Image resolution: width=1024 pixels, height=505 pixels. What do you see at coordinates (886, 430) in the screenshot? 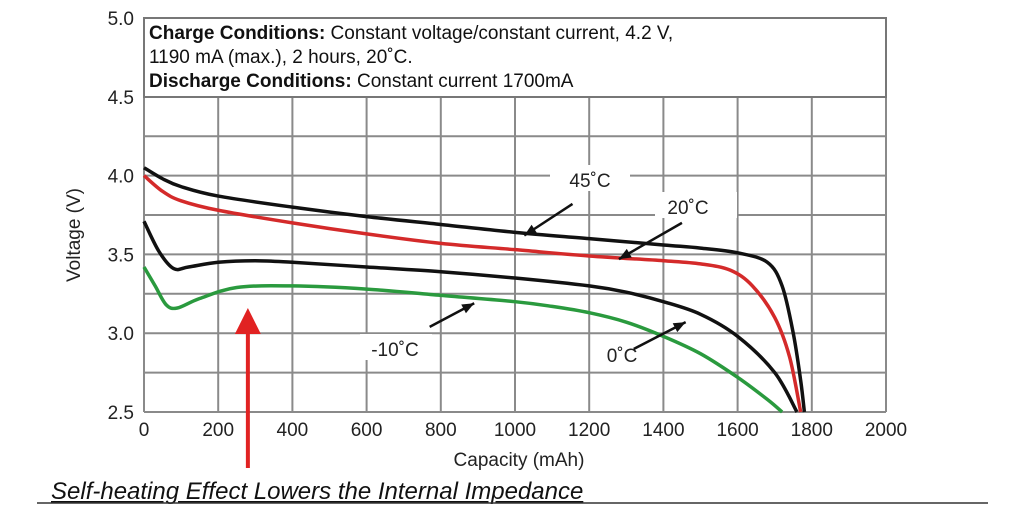
I see `x-tick-label: 2000` at bounding box center [886, 430].